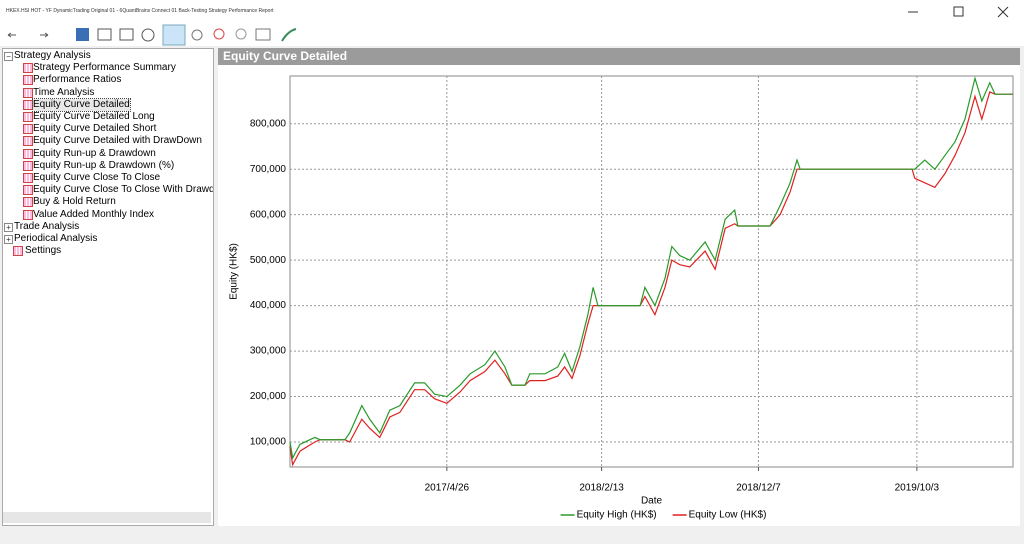 The image size is (1024, 544). I want to click on y-tick-label: 400,000, so click(268, 305).